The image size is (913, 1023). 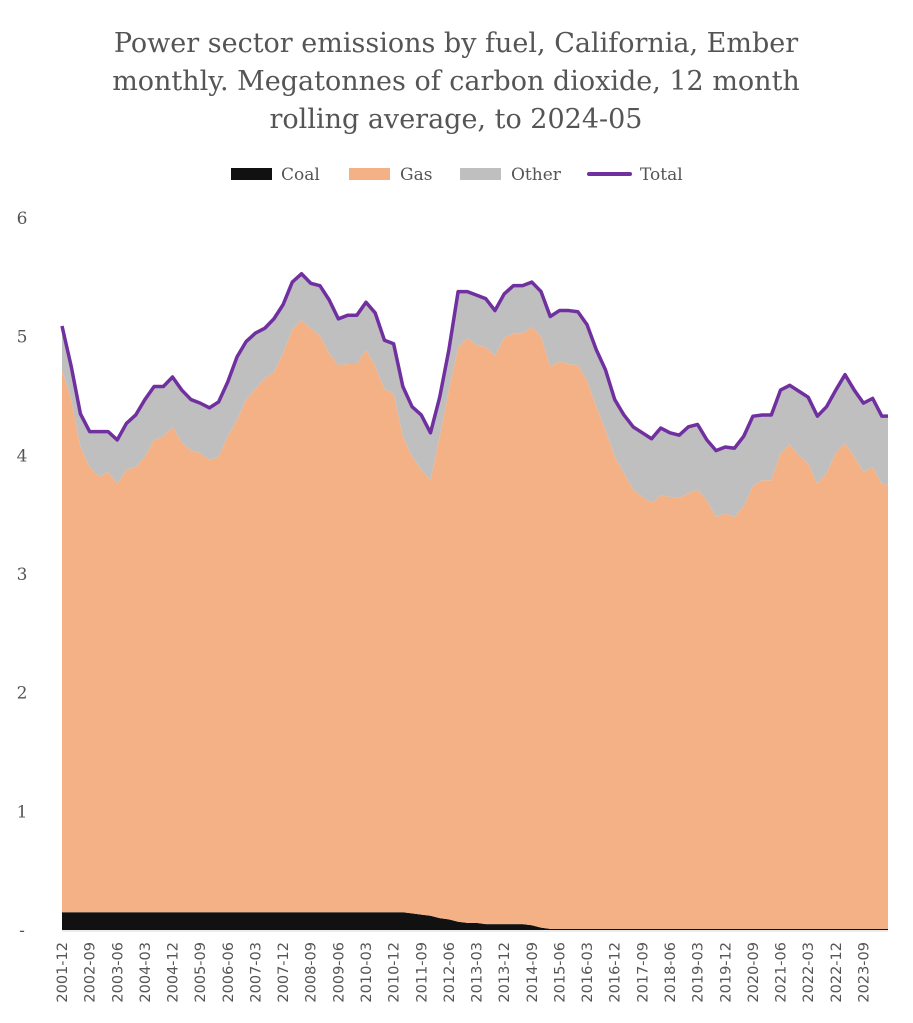 What do you see at coordinates (505, 972) in the screenshot?
I see `x-tick-label: 2013-12` at bounding box center [505, 972].